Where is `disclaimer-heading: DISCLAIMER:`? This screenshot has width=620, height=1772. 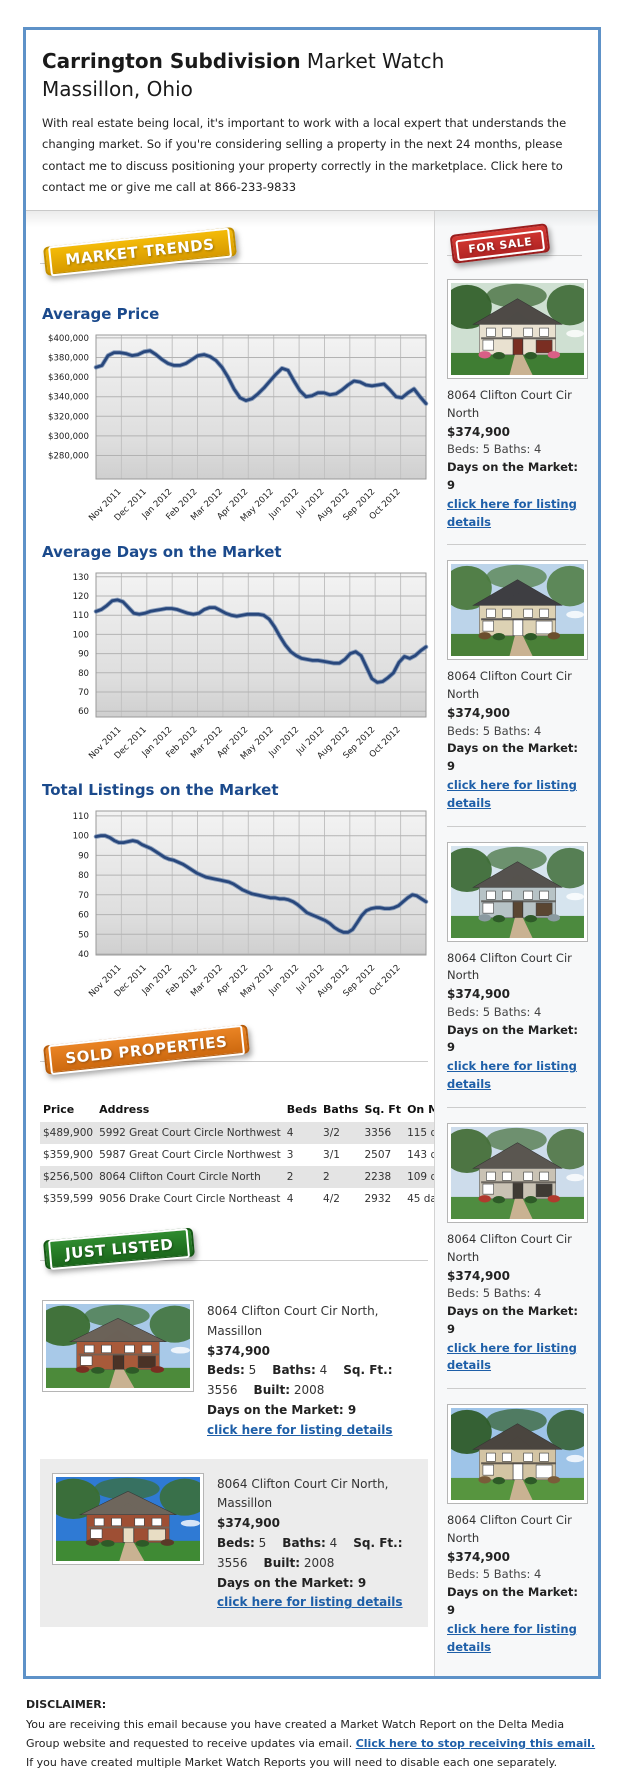
disclaimer-heading: DISCLAIMER: is located at coordinates (66, 1705).